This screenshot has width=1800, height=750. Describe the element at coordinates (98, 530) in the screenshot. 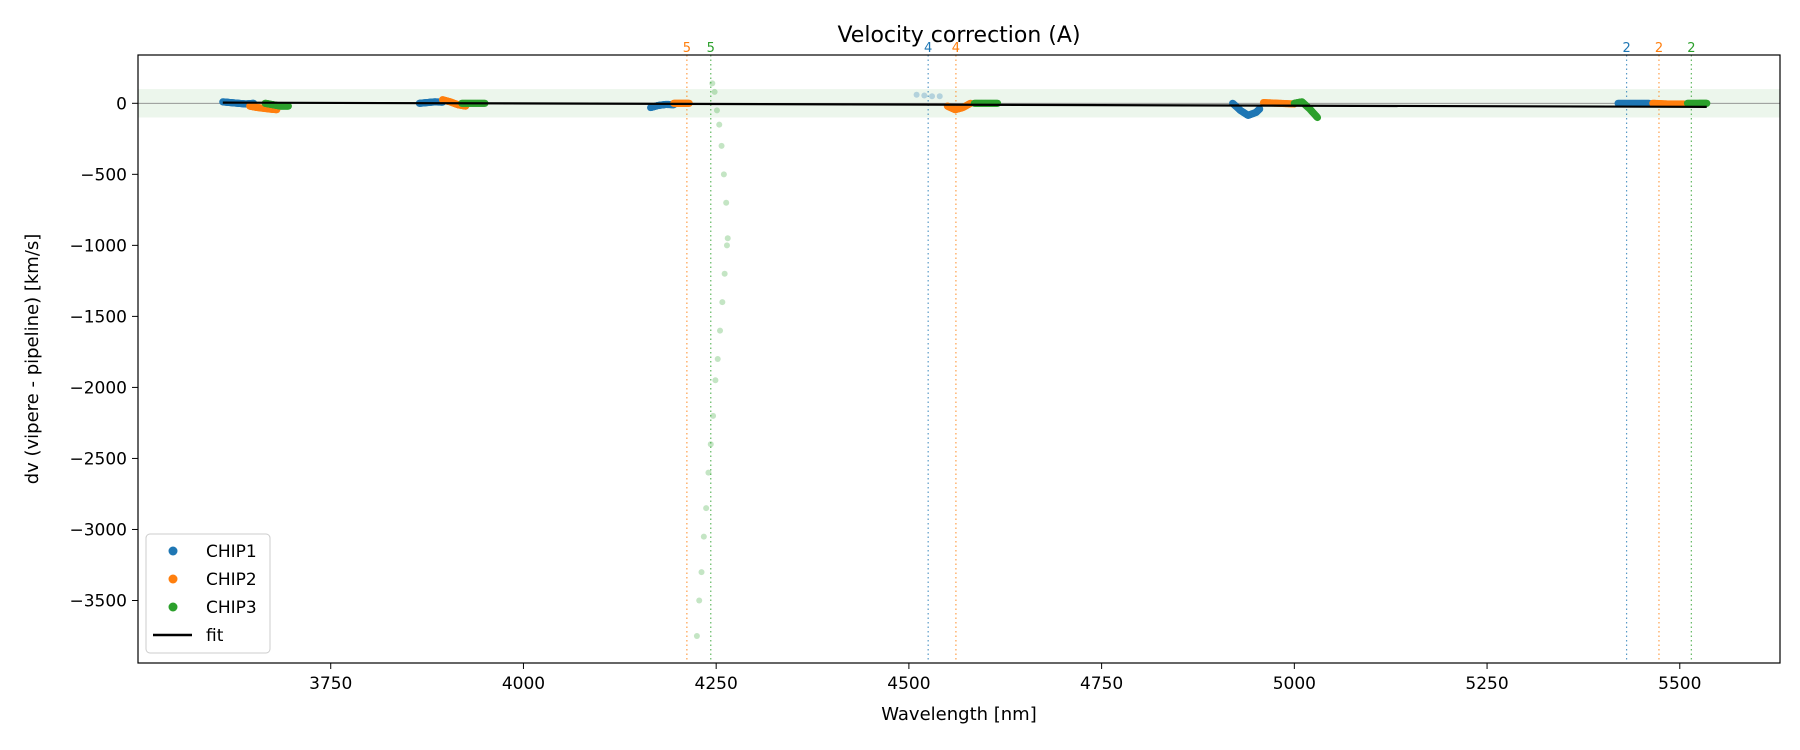

I see `y-tick-label: −3000` at that location.